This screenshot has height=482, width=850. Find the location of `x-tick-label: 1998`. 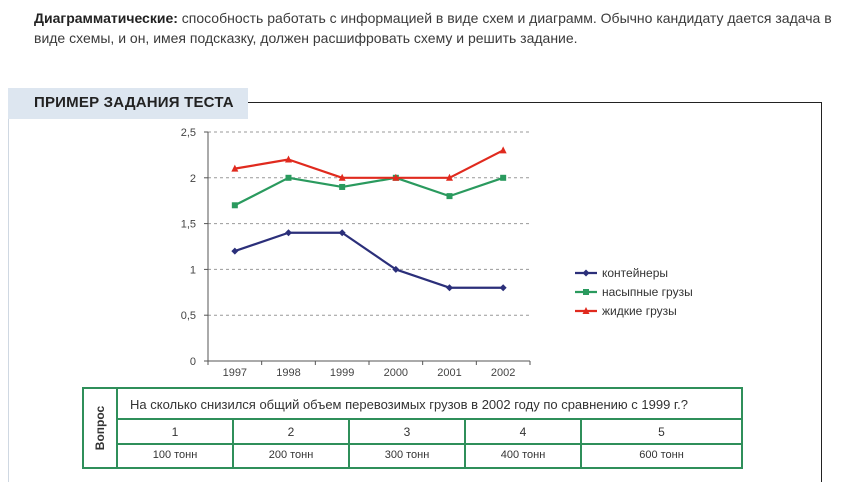

x-tick-label: 1998 is located at coordinates (288, 373).